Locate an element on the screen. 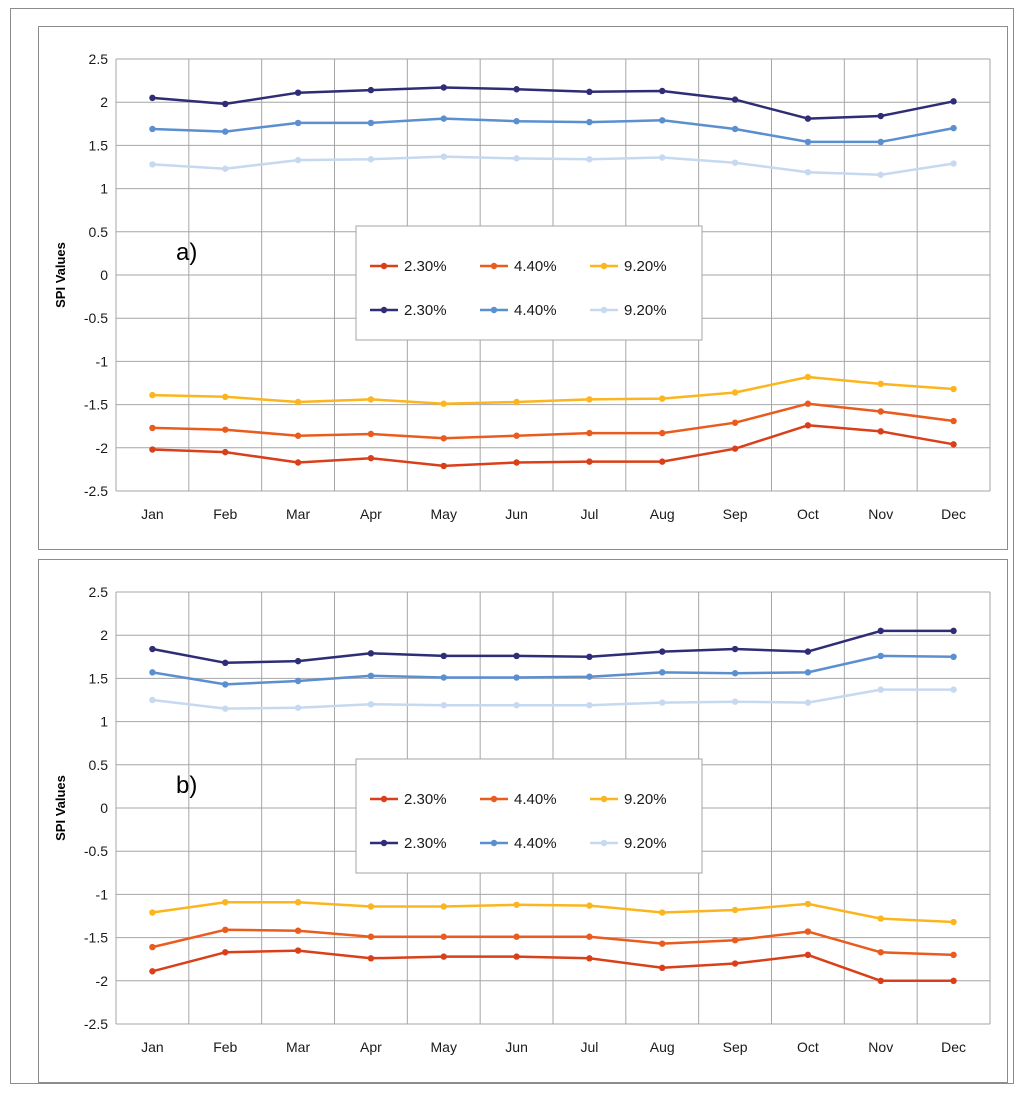 Image resolution: width=1024 pixels, height=1094 pixels. y-tick-label: -2 is located at coordinates (102, 448).